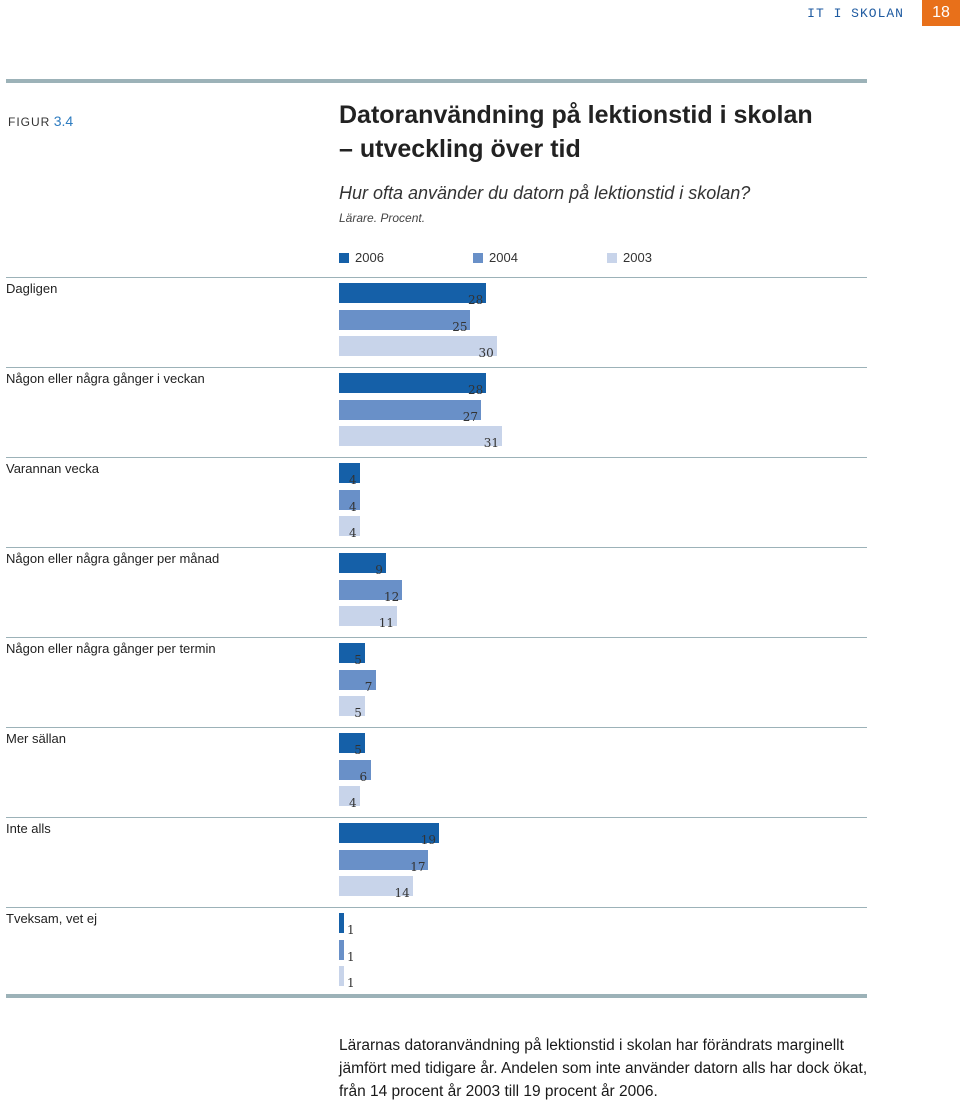 Image resolution: width=960 pixels, height=1103 pixels. I want to click on chart-legend: 2006 2004 2003, so click(599, 258).